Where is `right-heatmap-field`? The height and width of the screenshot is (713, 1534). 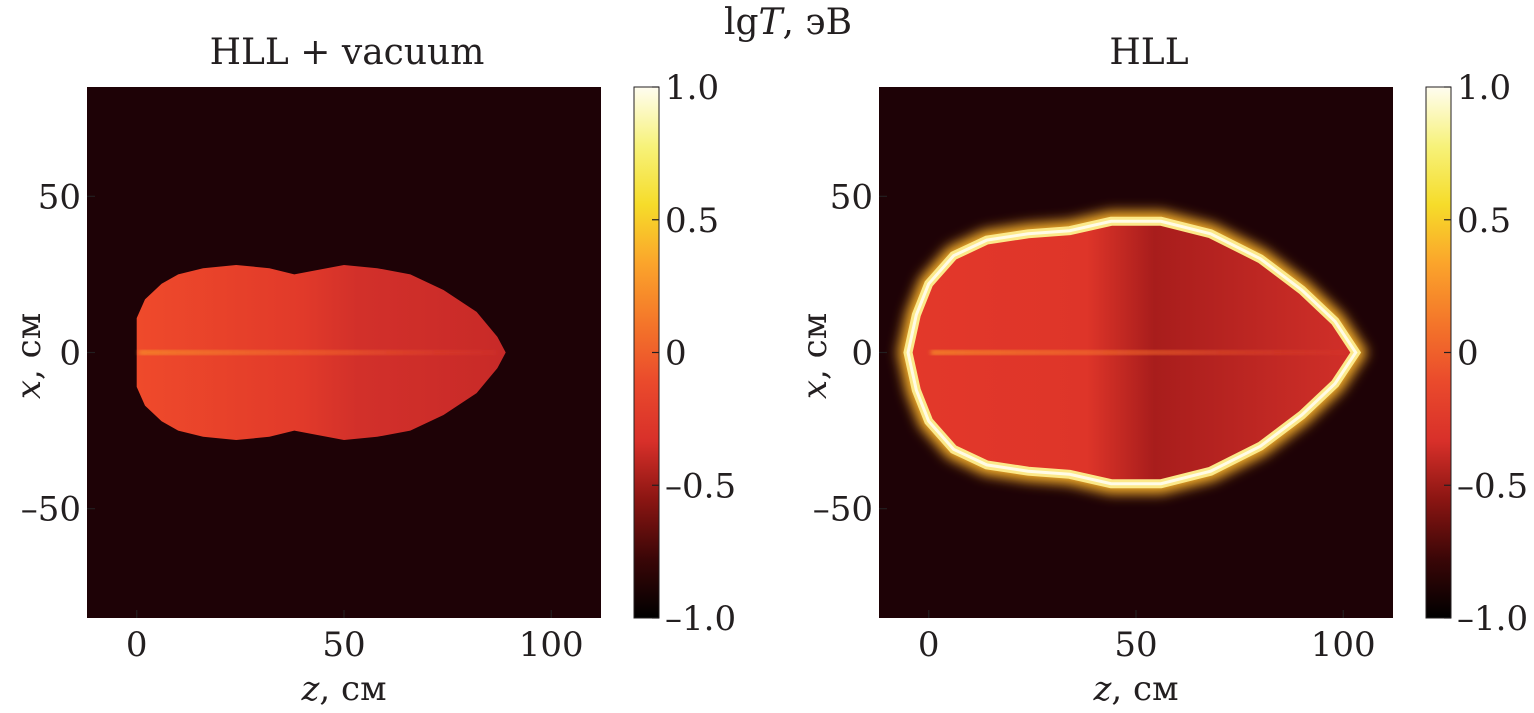
right-heatmap-field is located at coordinates (1132, 352).